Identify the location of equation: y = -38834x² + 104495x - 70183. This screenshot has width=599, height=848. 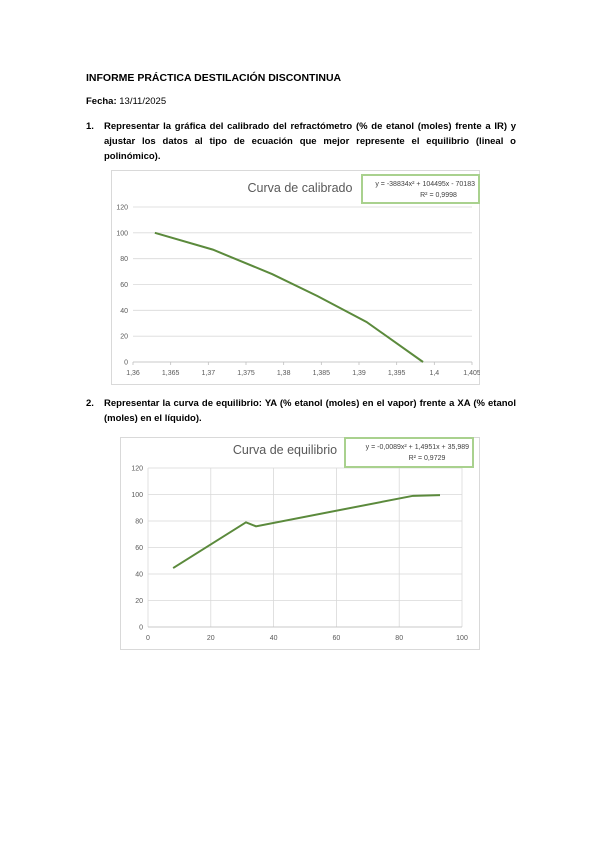
(425, 184).